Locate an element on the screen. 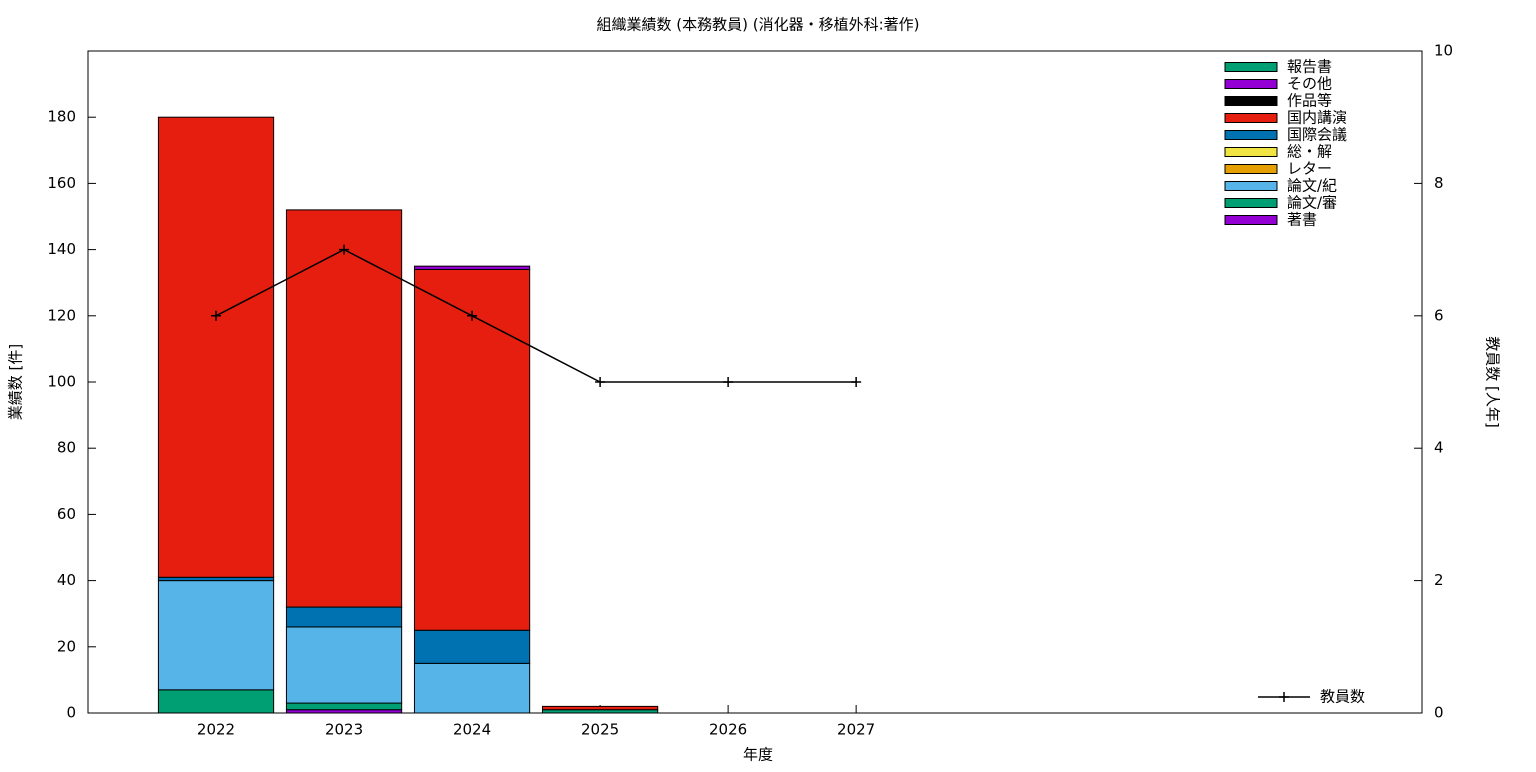 The height and width of the screenshot is (772, 1536). y2-tick-label: 6 is located at coordinates (1439, 315).